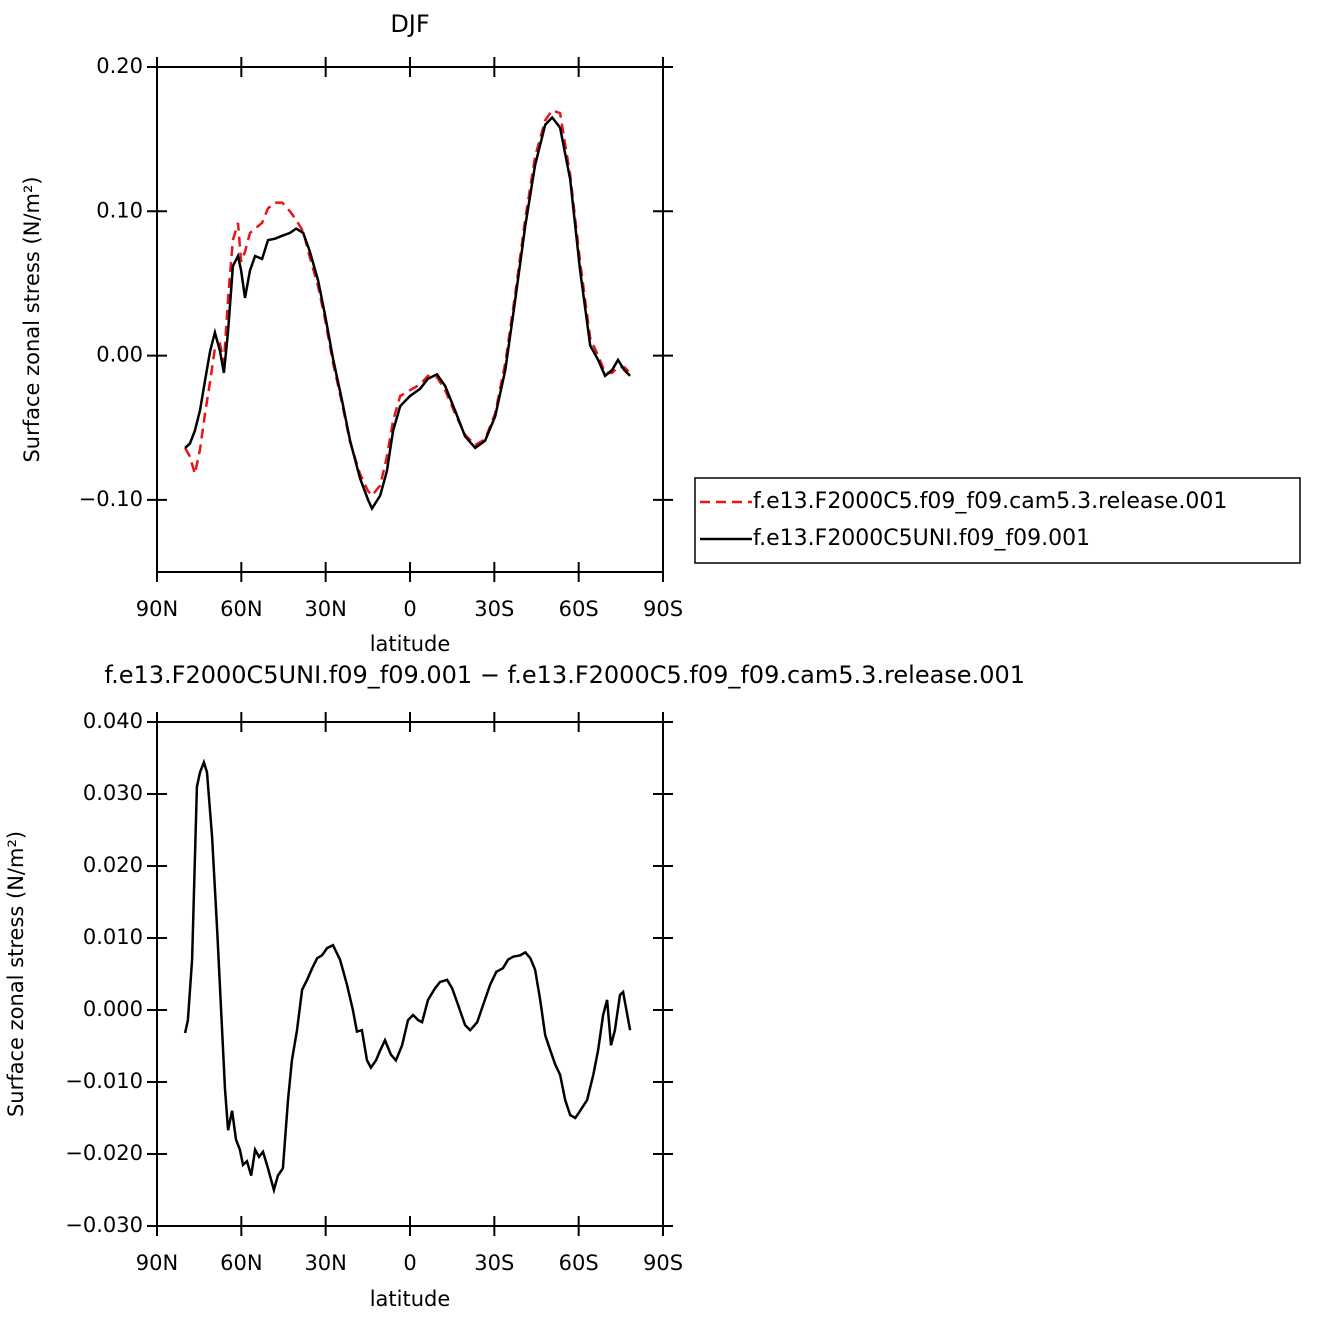  Describe the element at coordinates (104, 1225) in the screenshot. I see `y-tick-label: −0.030` at that location.